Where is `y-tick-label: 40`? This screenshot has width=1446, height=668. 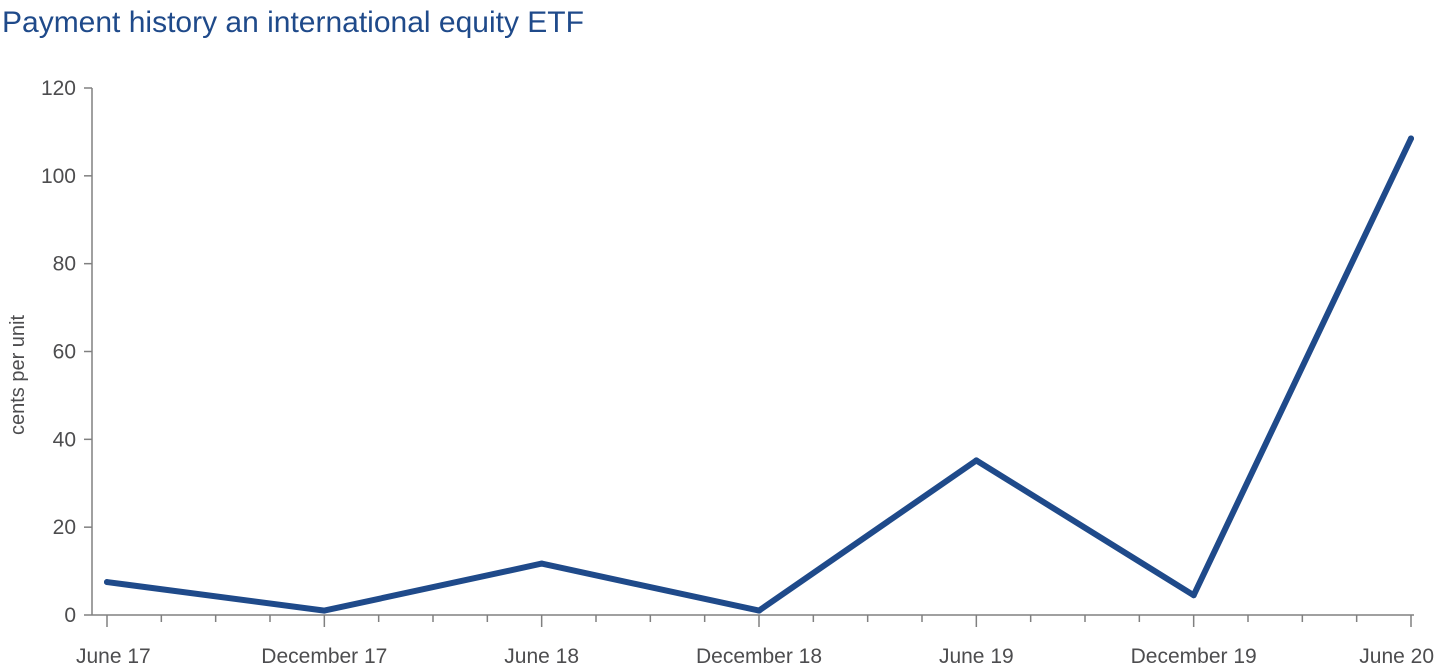 y-tick-label: 40 is located at coordinates (64, 439).